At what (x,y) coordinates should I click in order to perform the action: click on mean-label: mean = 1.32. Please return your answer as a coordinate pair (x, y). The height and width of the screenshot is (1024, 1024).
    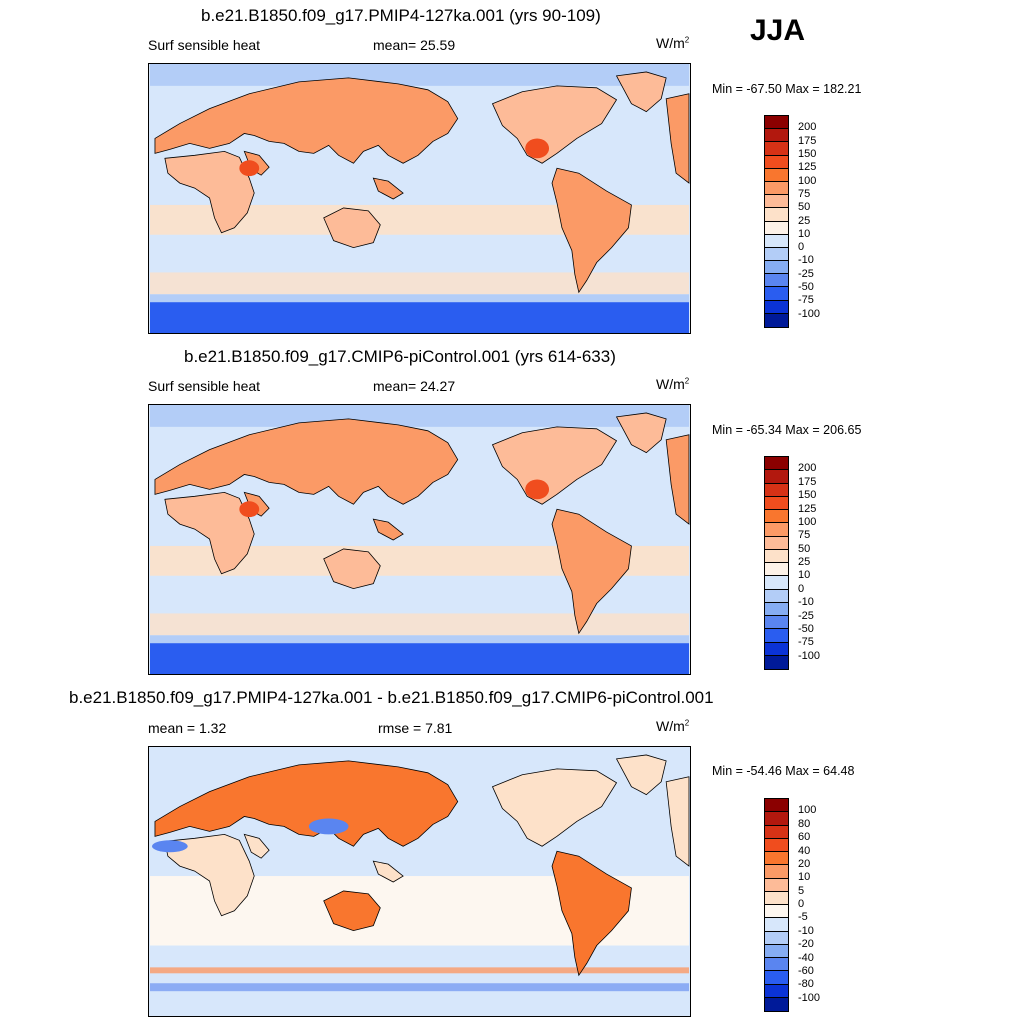
    Looking at the image, I should click on (187, 728).